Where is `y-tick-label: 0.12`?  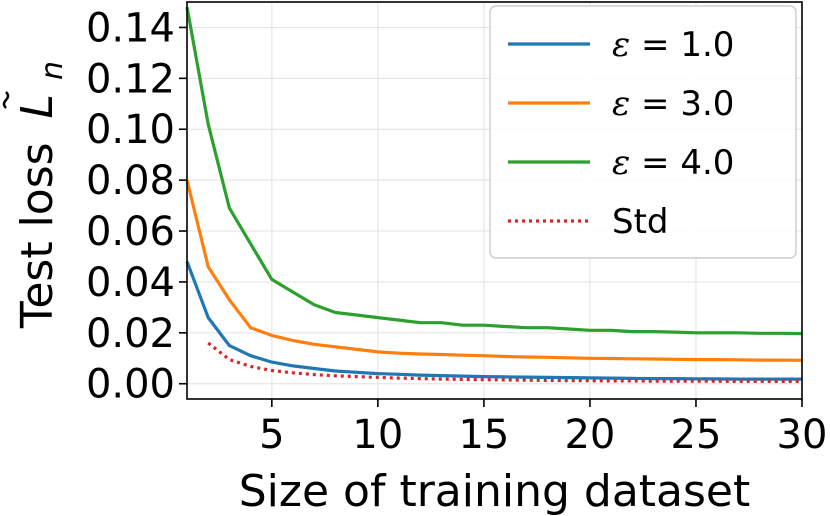 y-tick-label: 0.12 is located at coordinates (130, 79).